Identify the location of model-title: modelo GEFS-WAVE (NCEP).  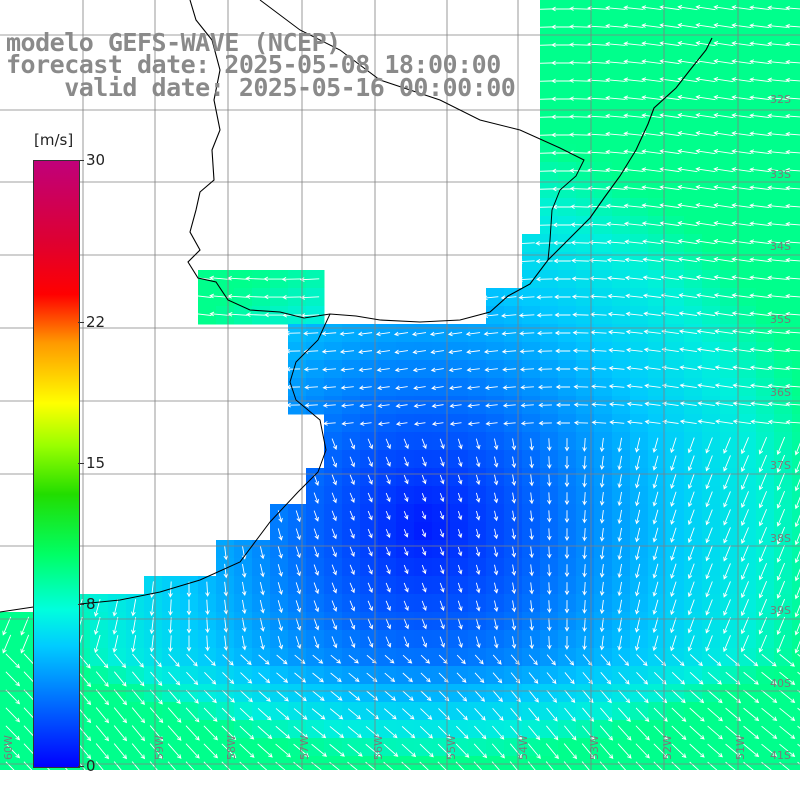
(173, 42).